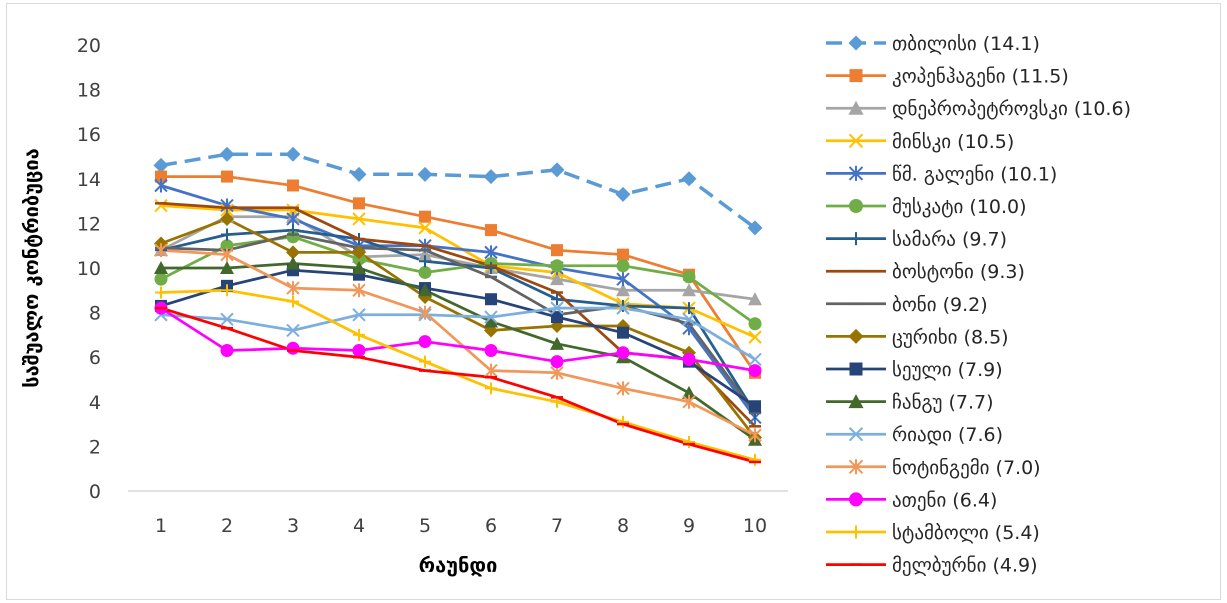 The width and height of the screenshot is (1227, 603). What do you see at coordinates (89, 46) in the screenshot?
I see `y-tick-label: 20` at bounding box center [89, 46].